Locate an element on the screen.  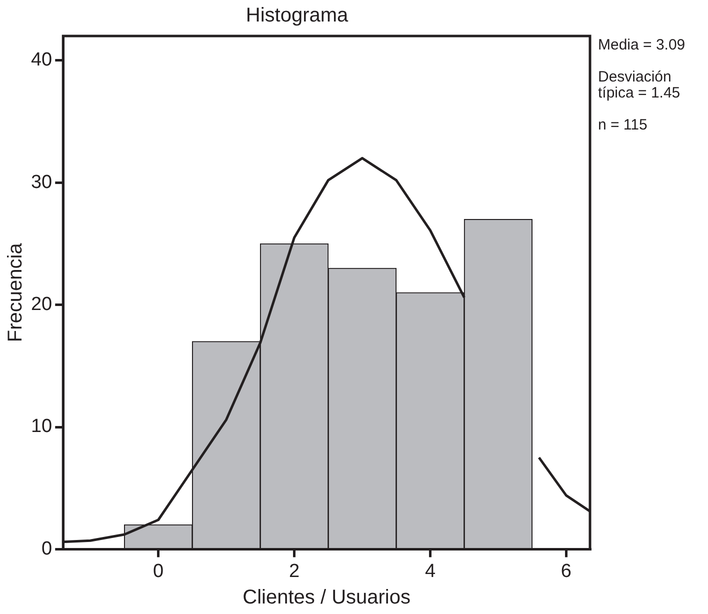
y-tick-label: 10 is located at coordinates (41, 427).